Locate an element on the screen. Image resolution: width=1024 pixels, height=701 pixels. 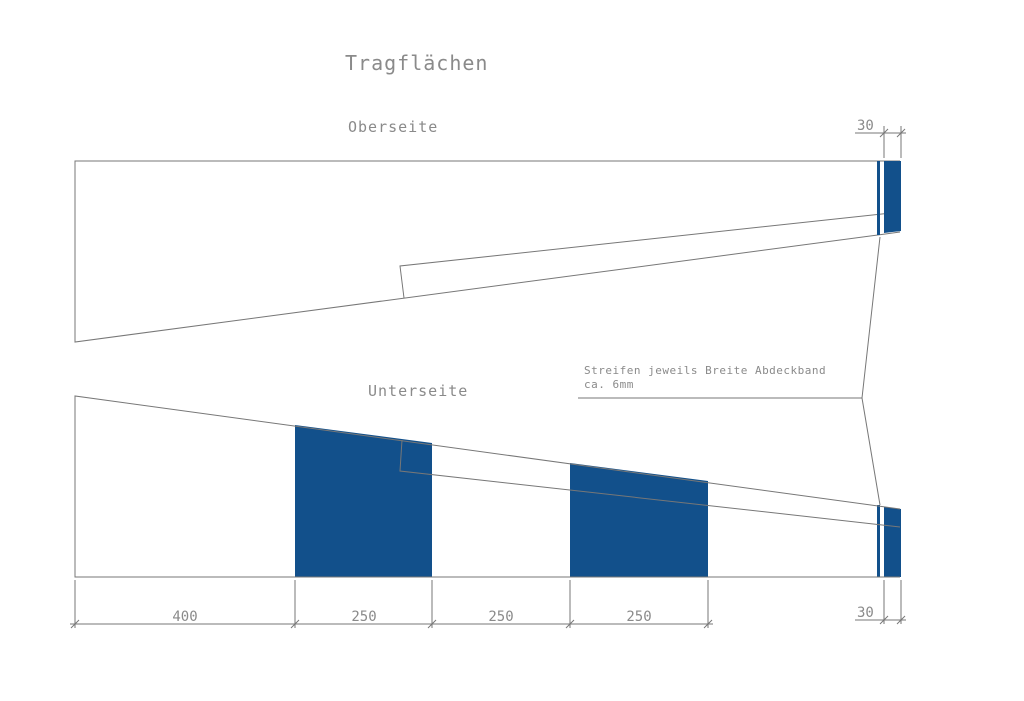
note-line-1: Streifen jeweils Breite Abdeckband is located at coordinates (705, 370).